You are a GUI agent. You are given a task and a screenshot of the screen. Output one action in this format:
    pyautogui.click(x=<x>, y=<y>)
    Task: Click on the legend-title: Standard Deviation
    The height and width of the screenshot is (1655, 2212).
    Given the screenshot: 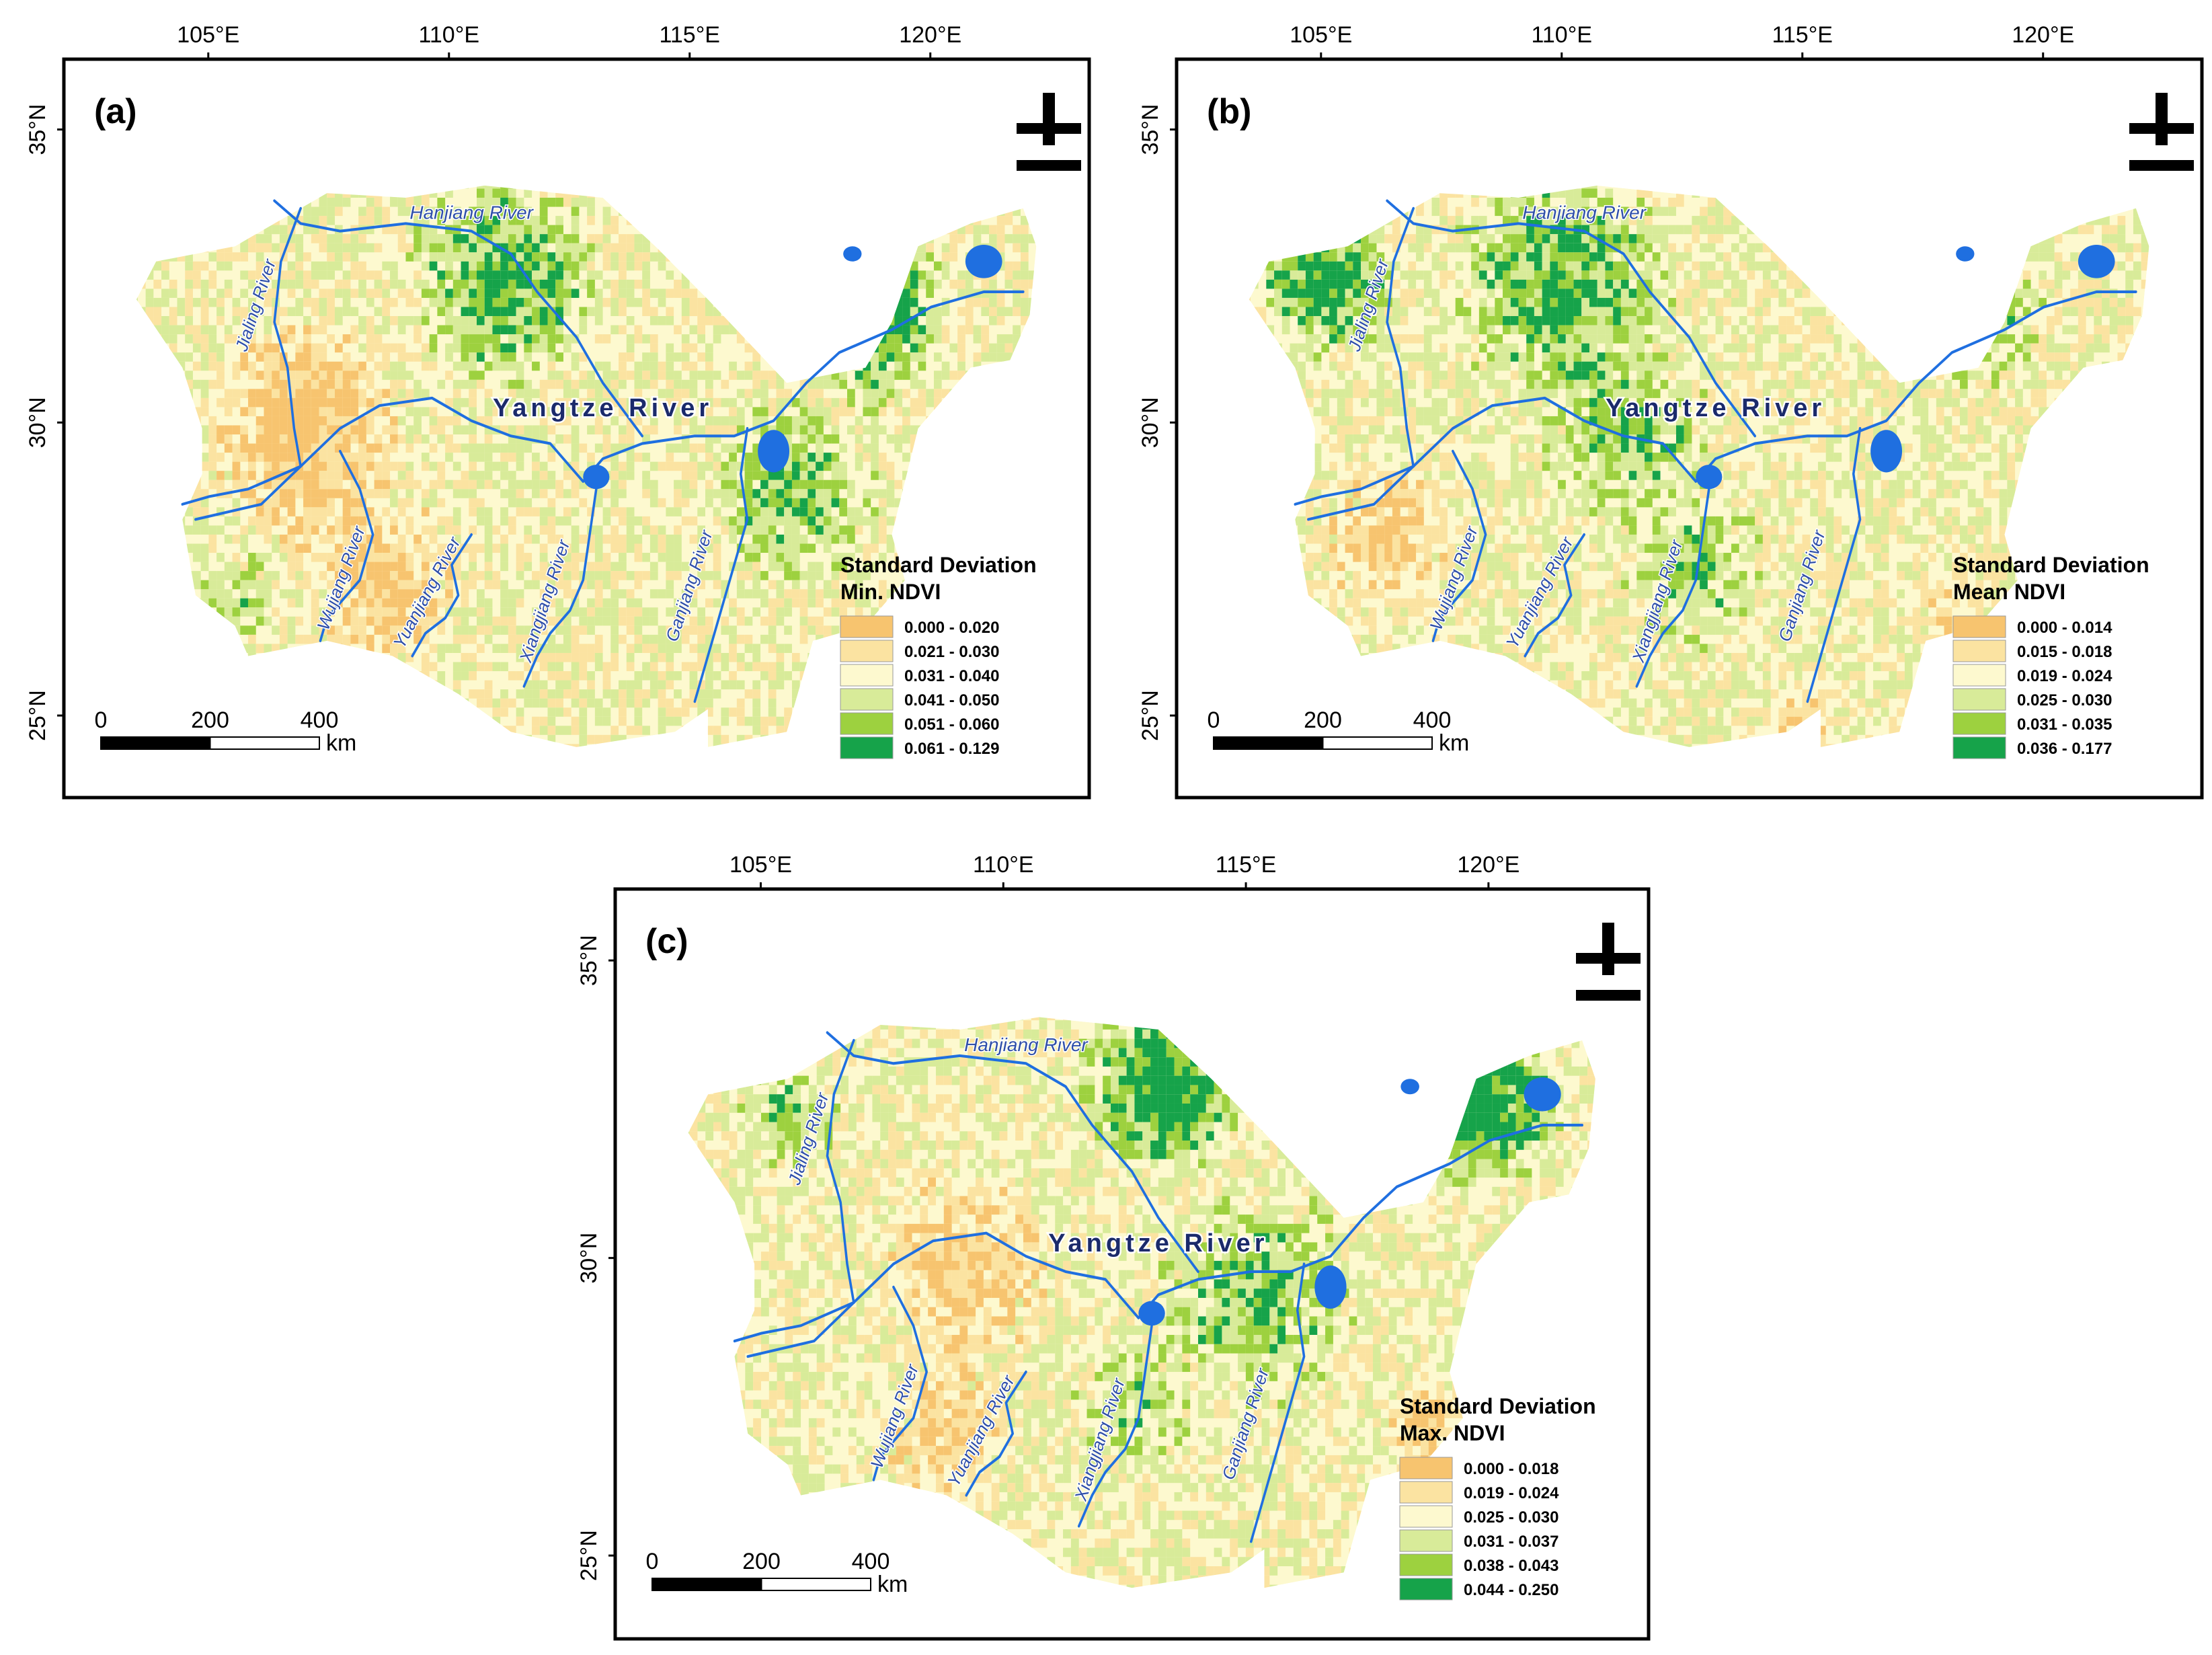 What is the action you would take?
    pyautogui.click(x=2051, y=565)
    